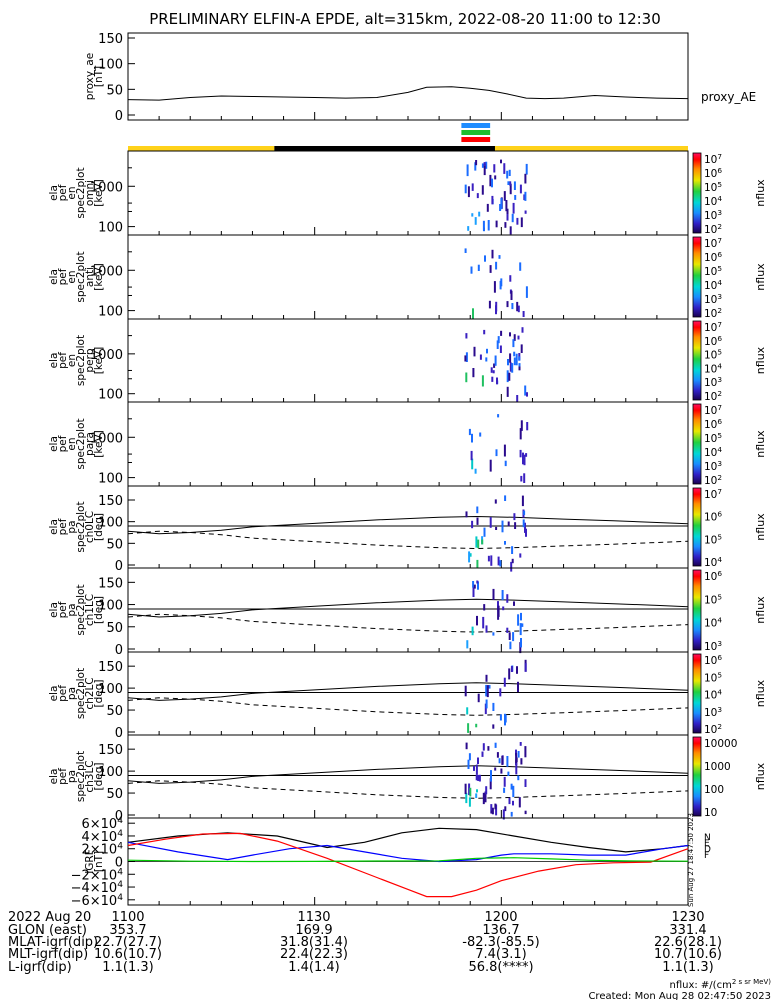 The width and height of the screenshot is (775, 1000). Describe the element at coordinates (720, 984) in the screenshot. I see `footer-units-note: nflux: #/(cm2 s sr MeV)` at that location.